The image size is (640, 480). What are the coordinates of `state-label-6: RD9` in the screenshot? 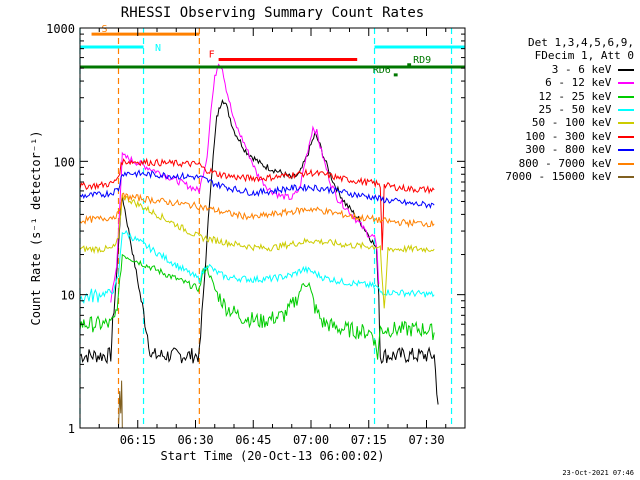 It's located at (422, 60).